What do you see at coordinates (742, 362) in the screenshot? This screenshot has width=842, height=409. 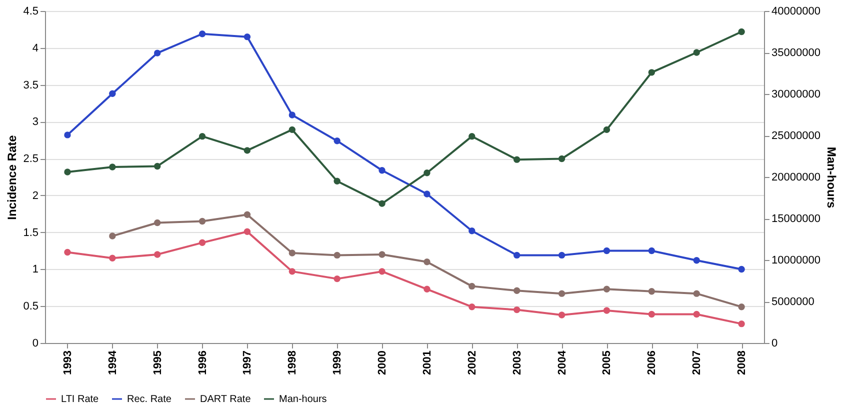 I see `x-tick-label: 2008` at bounding box center [742, 362].